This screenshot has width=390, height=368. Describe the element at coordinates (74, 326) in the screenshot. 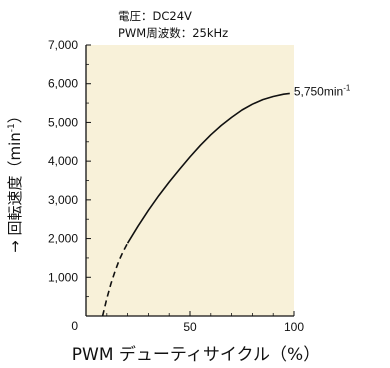

I see `origin-label: 0` at that location.